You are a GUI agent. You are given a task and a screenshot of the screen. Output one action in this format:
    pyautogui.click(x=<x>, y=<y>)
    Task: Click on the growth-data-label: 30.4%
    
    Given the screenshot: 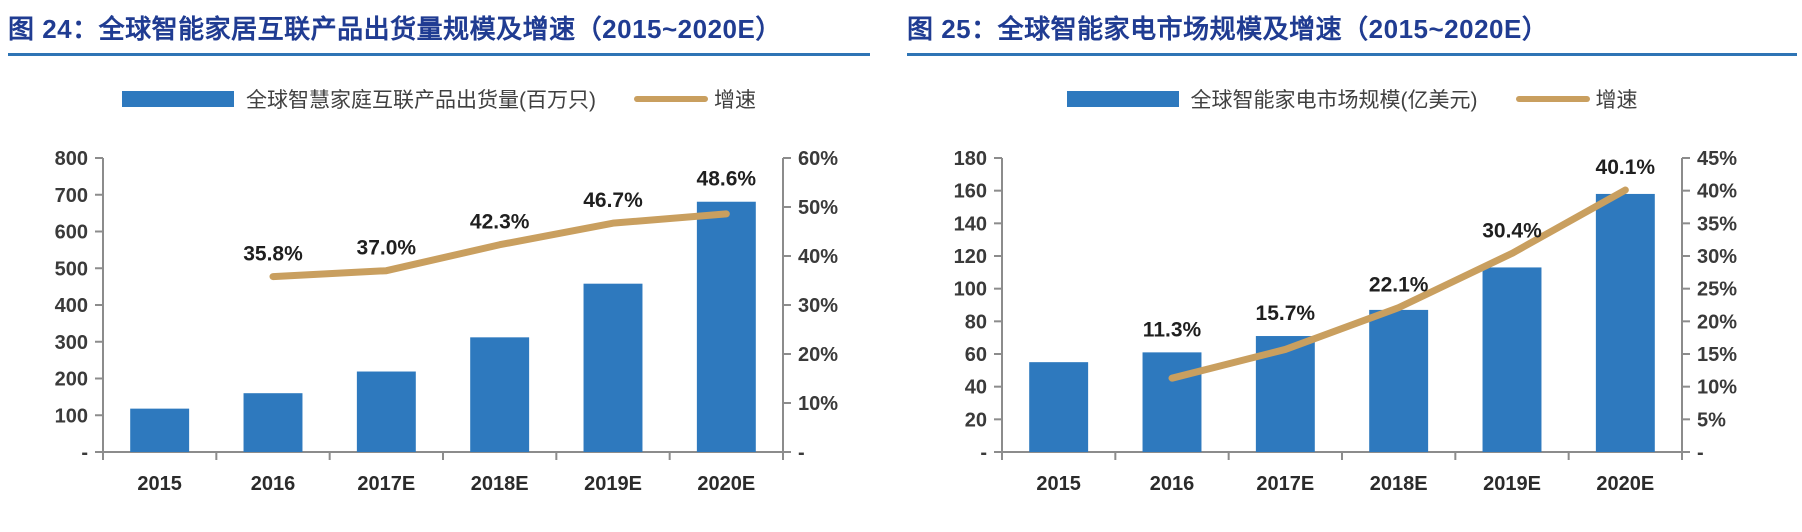 What is the action you would take?
    pyautogui.click(x=1512, y=230)
    